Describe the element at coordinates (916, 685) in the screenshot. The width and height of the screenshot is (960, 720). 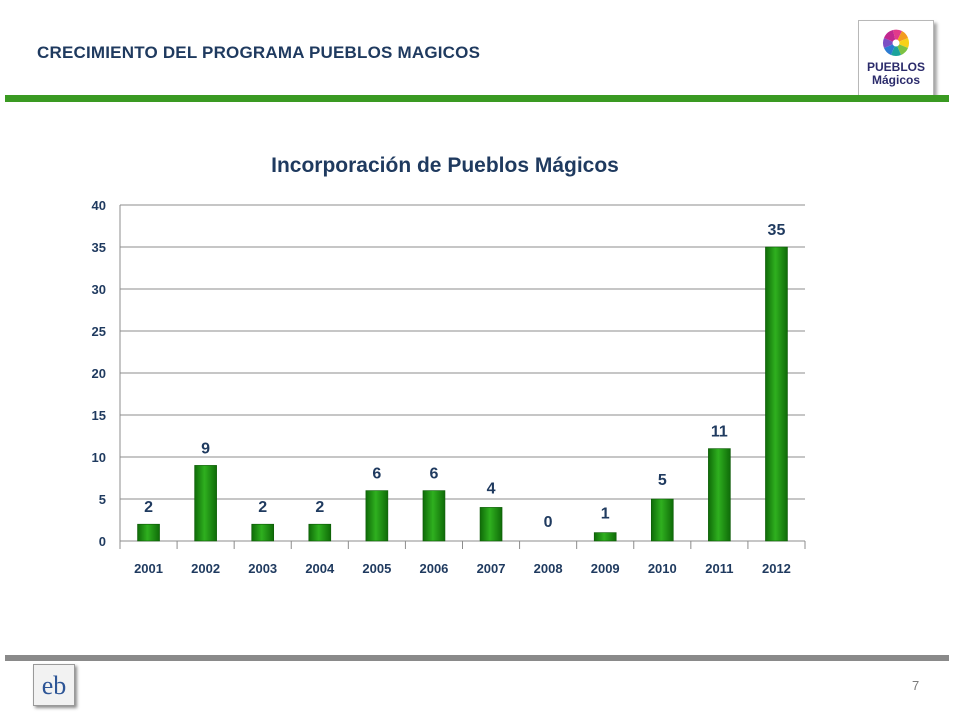
I see `page-number: 7` at that location.